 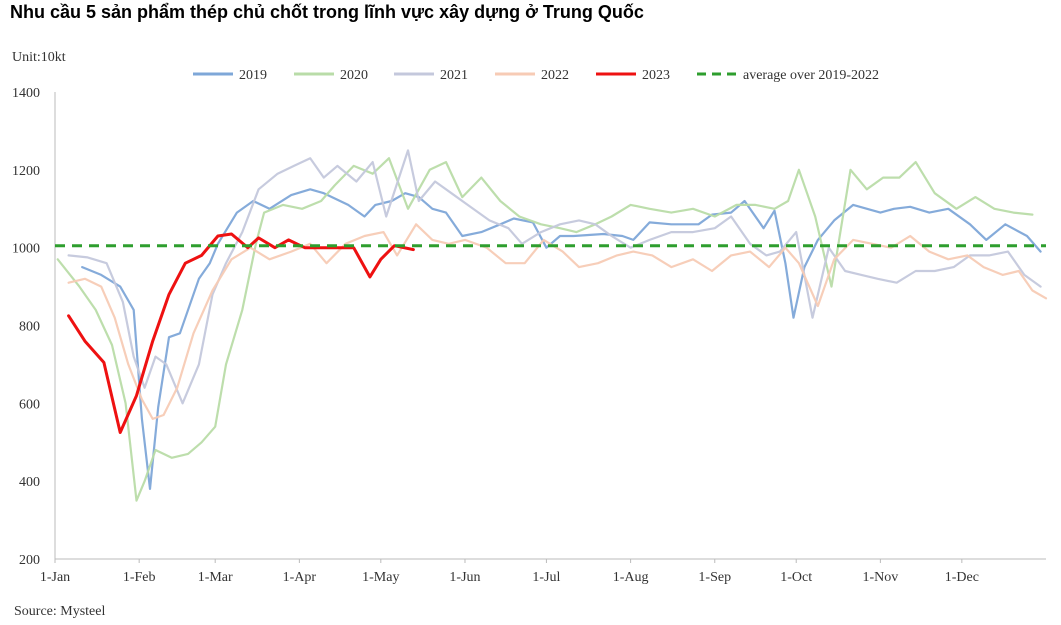 What do you see at coordinates (139, 577) in the screenshot?
I see `x-tick-label: 1-Feb` at bounding box center [139, 577].